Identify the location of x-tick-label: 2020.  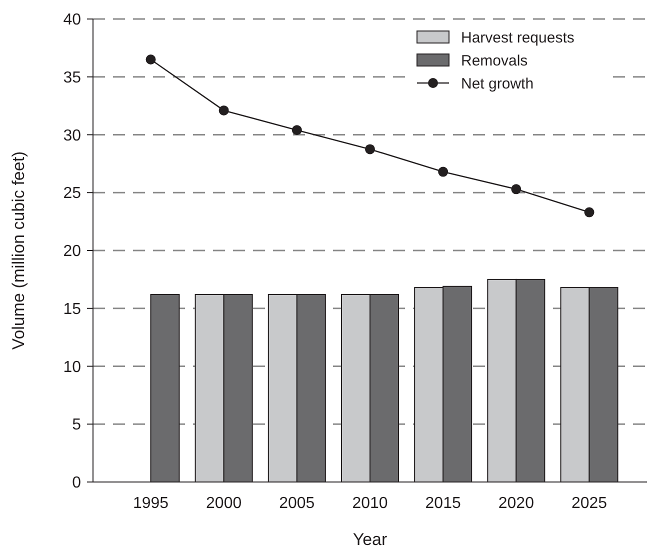
(516, 503).